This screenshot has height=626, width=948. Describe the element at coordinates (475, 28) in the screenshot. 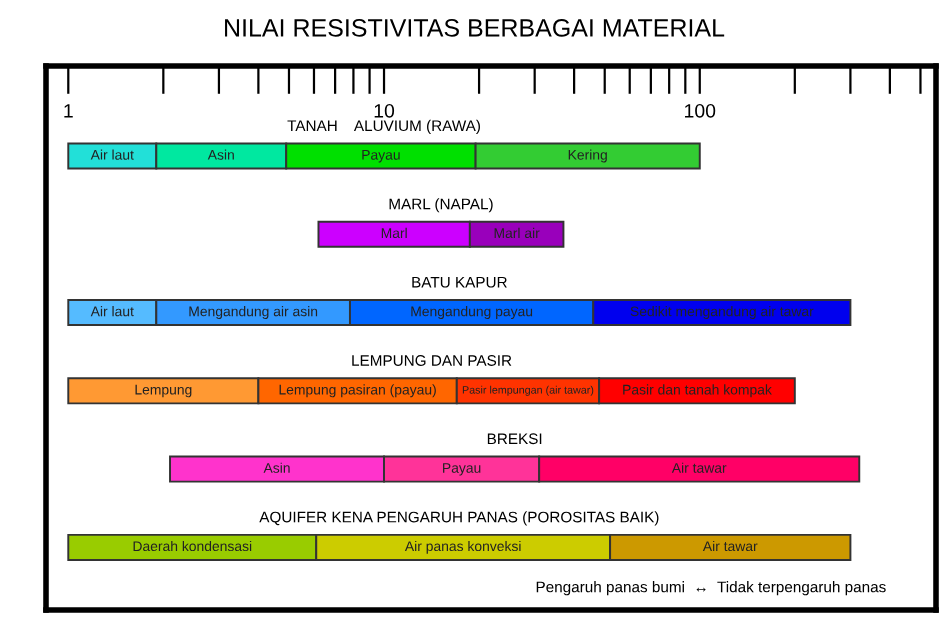

I see `chart-title: NILAI RESISTIVITAS BERBAGAI MATERIAL` at that location.